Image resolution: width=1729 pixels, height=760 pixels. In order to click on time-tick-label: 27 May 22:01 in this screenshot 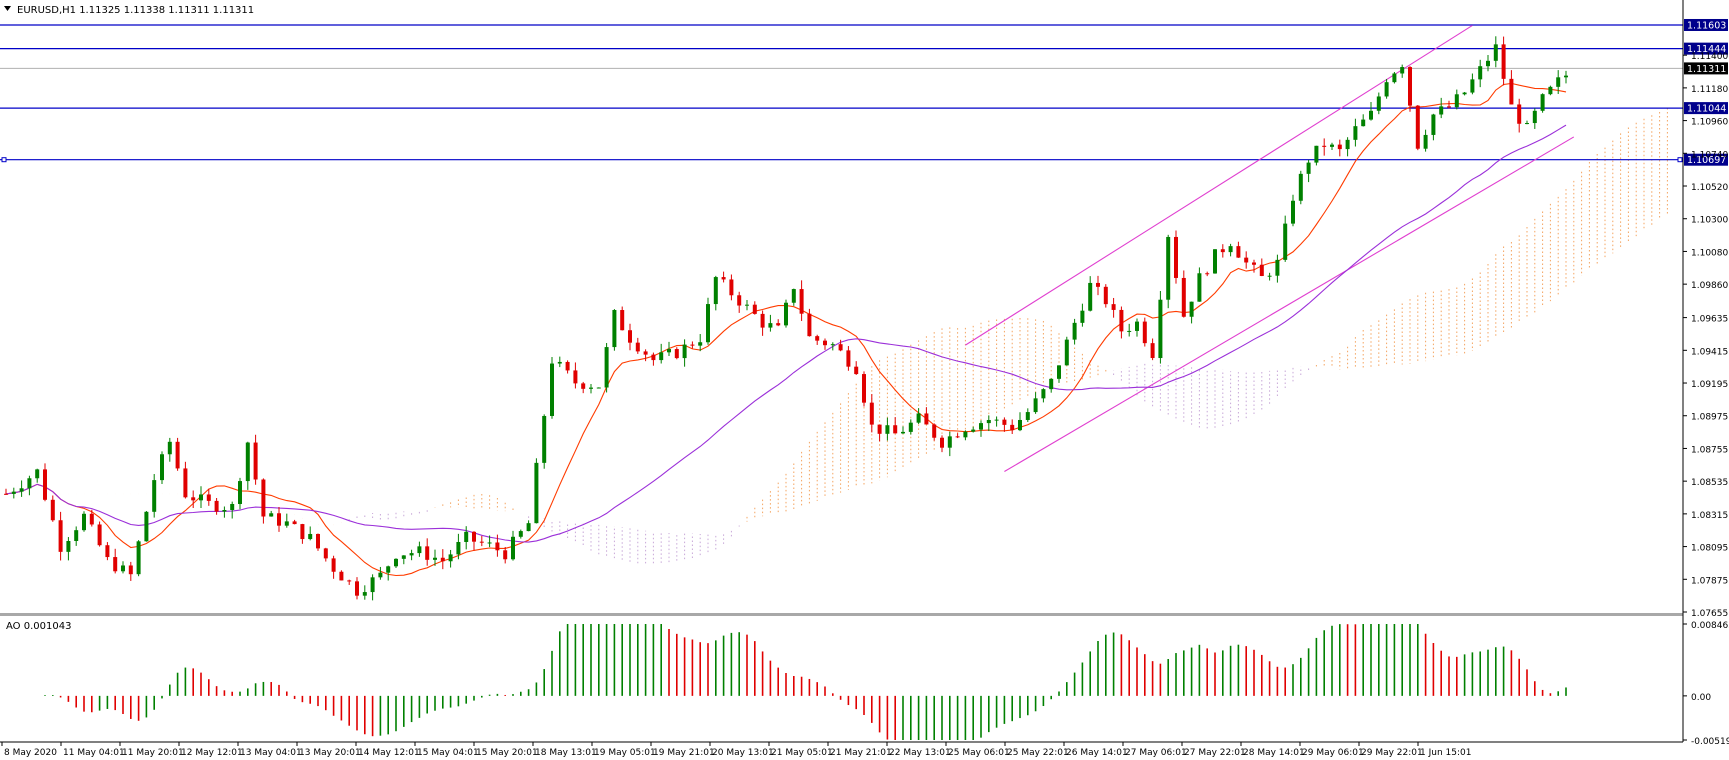, I will do `click(1215, 753)`.